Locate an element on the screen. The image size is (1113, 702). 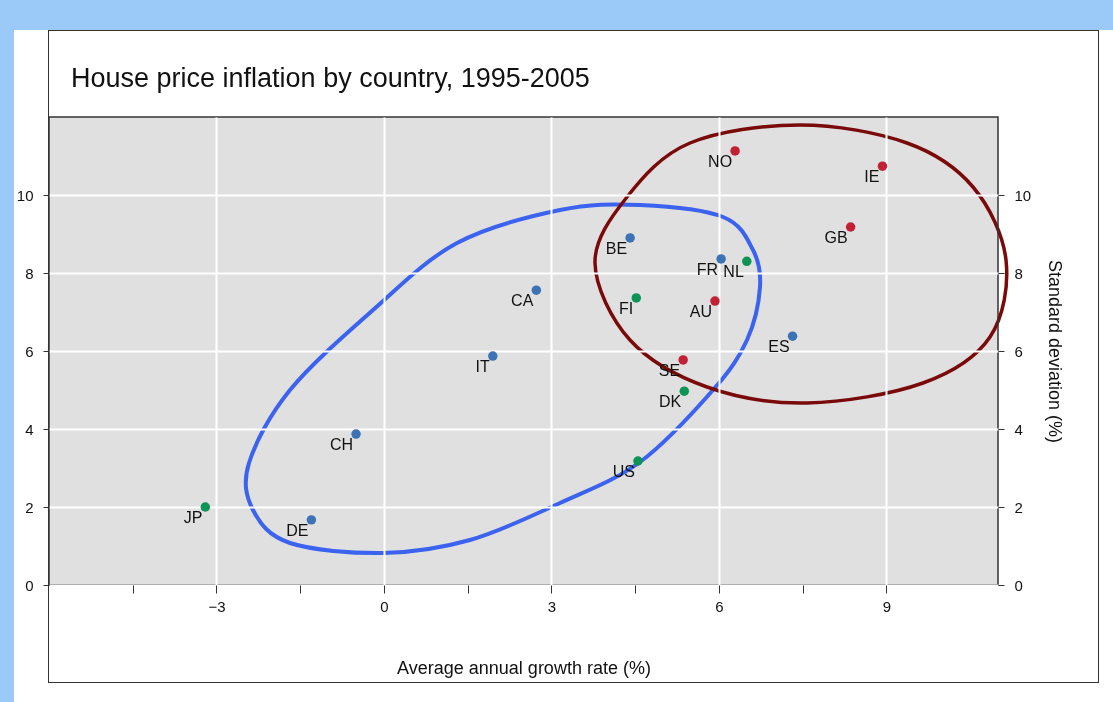
x-tick-label: 0 is located at coordinates (384, 606).